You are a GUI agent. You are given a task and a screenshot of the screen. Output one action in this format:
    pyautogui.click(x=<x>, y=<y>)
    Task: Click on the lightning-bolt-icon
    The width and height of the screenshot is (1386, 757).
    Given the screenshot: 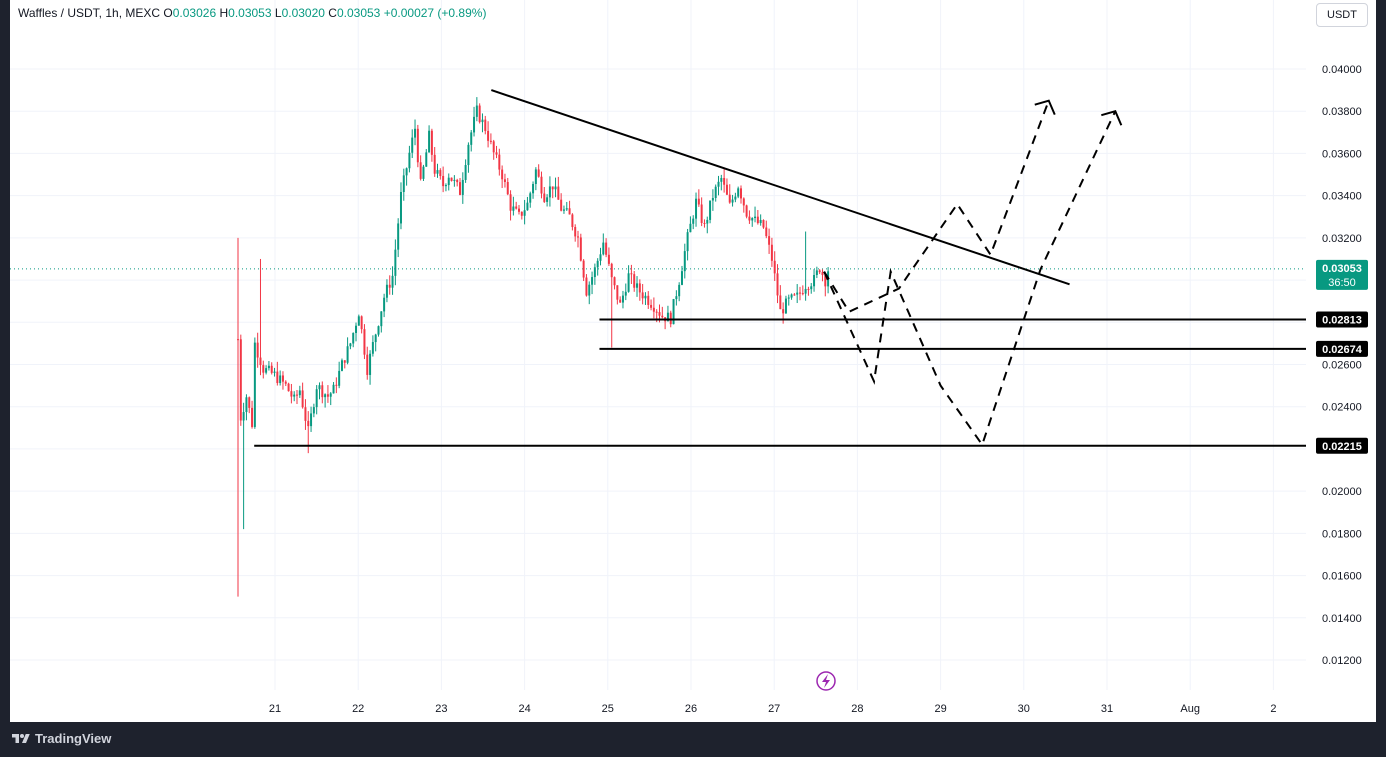 What is the action you would take?
    pyautogui.click(x=826, y=681)
    